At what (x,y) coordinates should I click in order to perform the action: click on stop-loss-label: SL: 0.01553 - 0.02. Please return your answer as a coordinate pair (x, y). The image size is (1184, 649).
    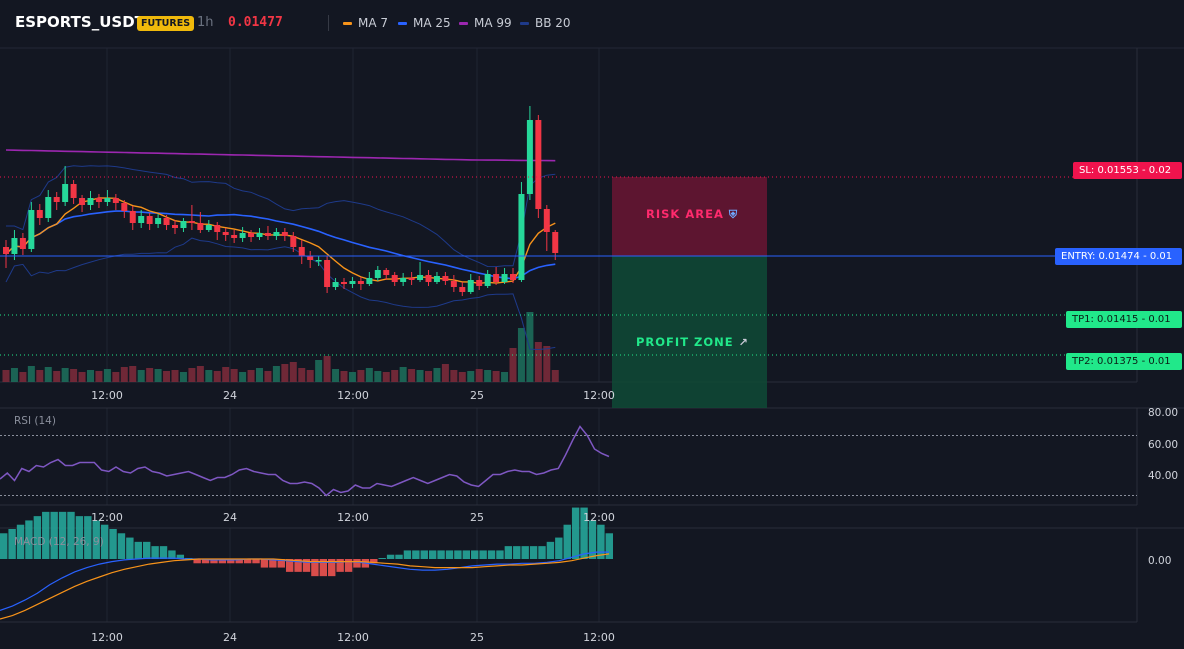
    Looking at the image, I should click on (1127, 170).